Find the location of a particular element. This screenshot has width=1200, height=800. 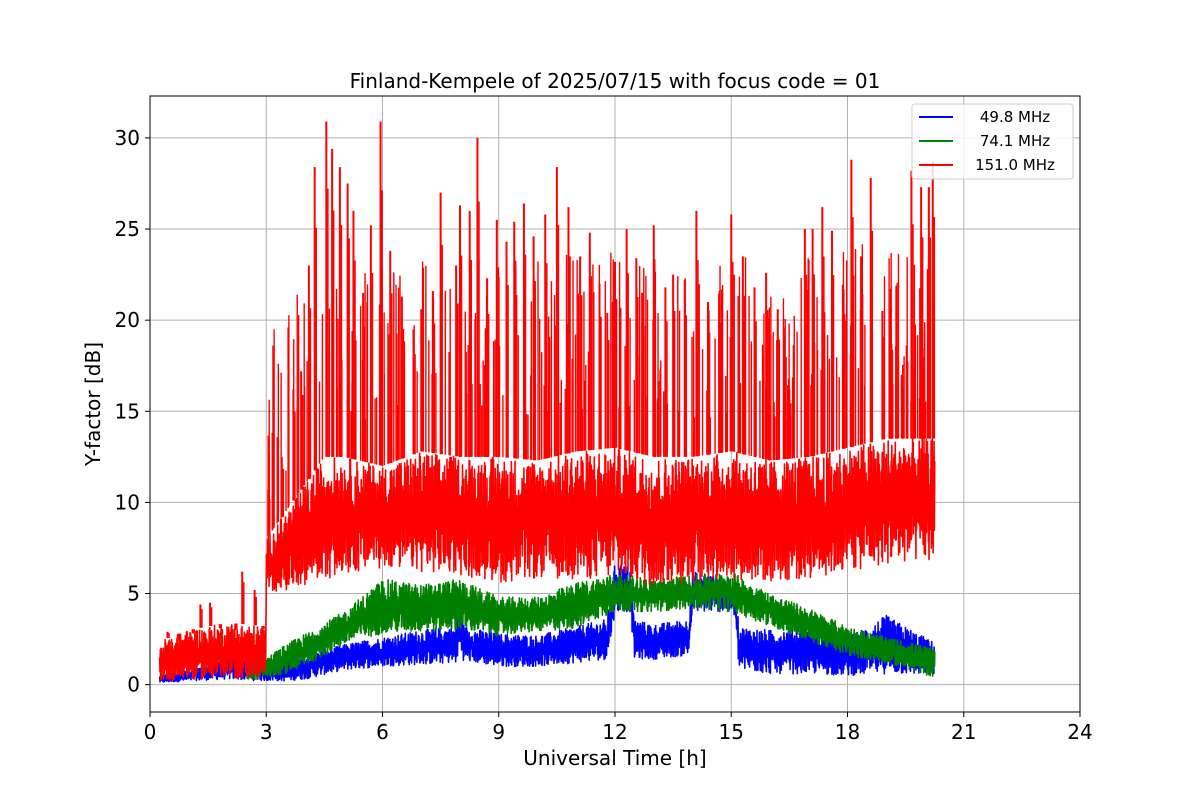

y-axis-label: Y-factor [dB] is located at coordinates (93, 404).